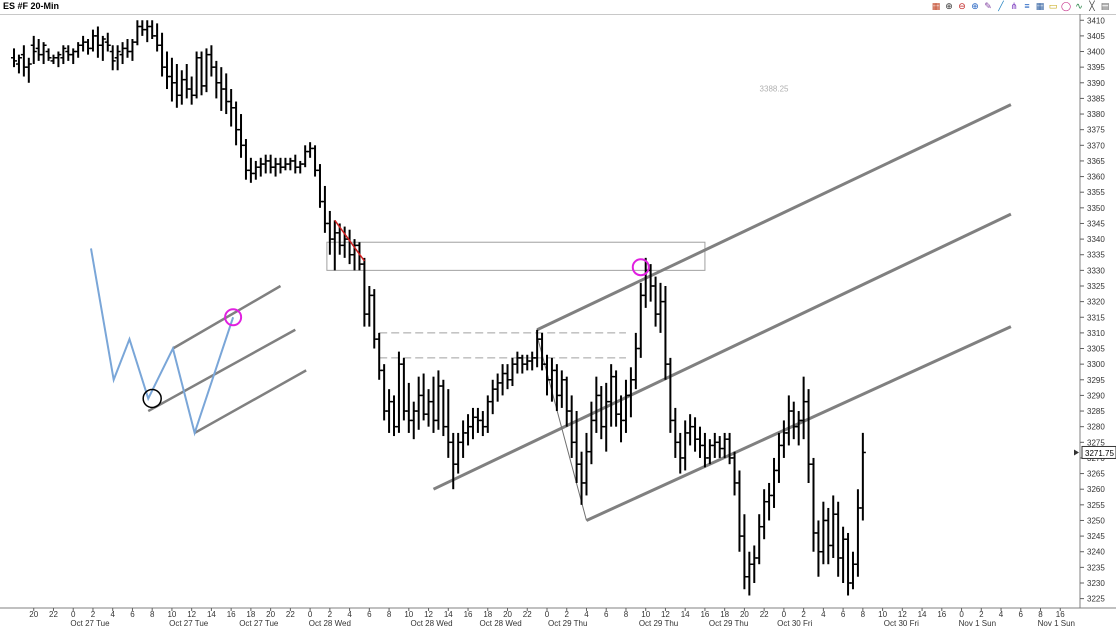 This screenshot has height=628, width=1116. Describe the element at coordinates (1096, 395) in the screenshot. I see `y-tick-label: 3290` at that location.